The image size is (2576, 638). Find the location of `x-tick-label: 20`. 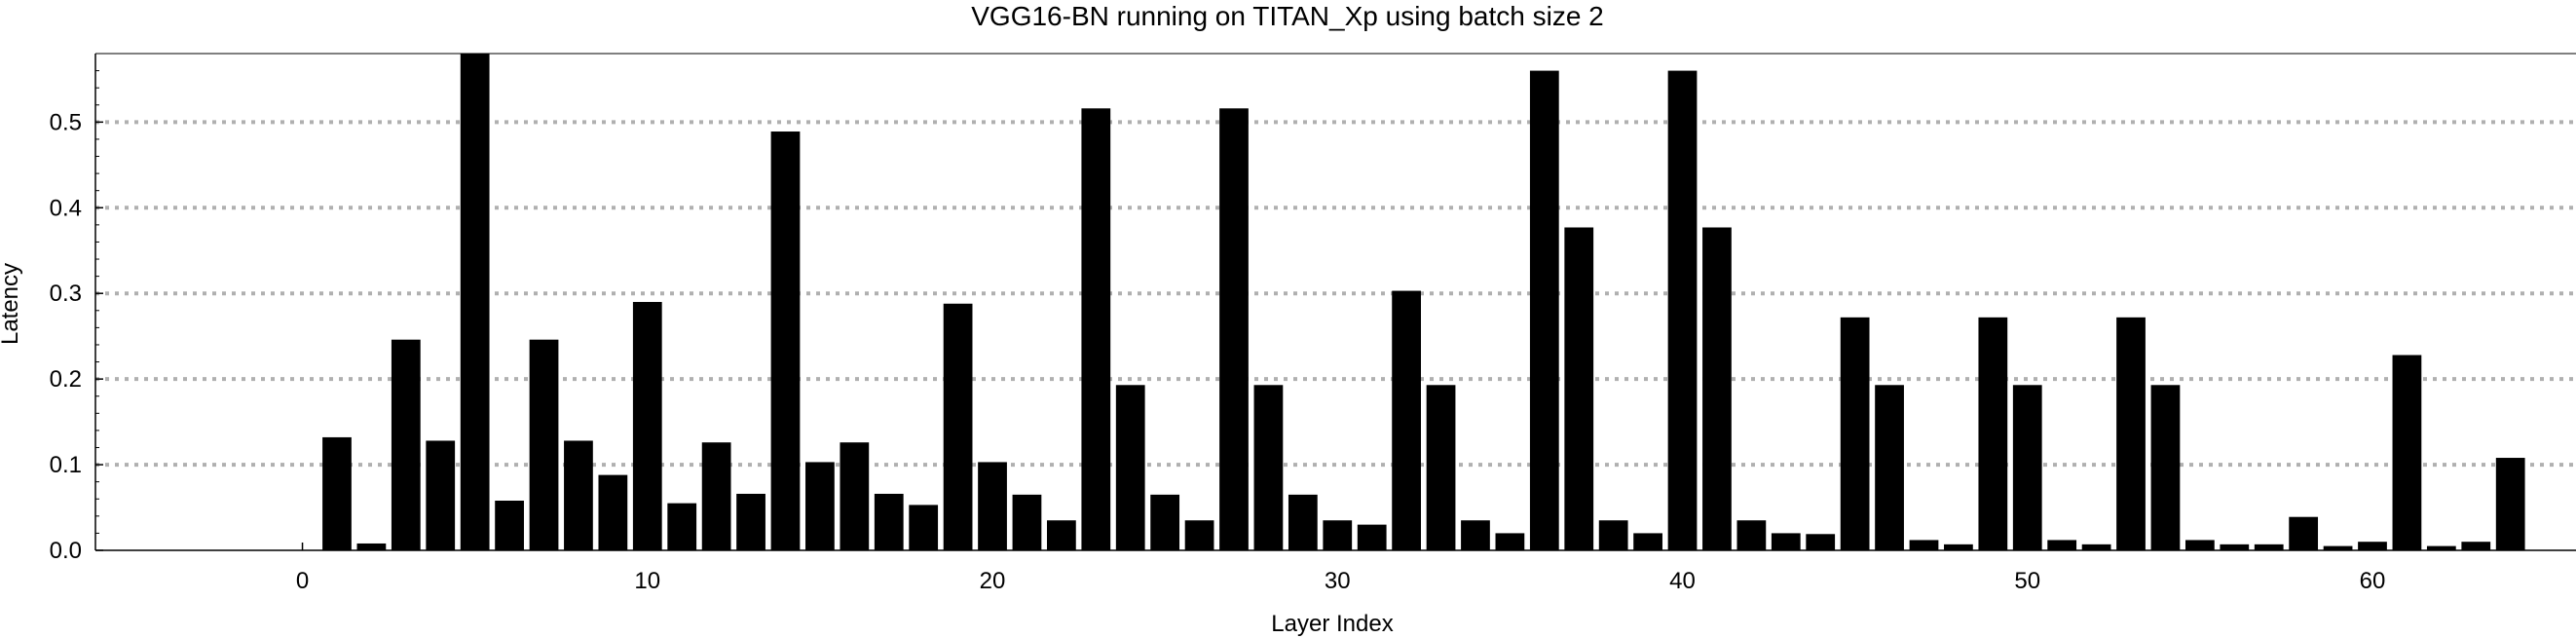

x-tick-label: 20 is located at coordinates (993, 581).